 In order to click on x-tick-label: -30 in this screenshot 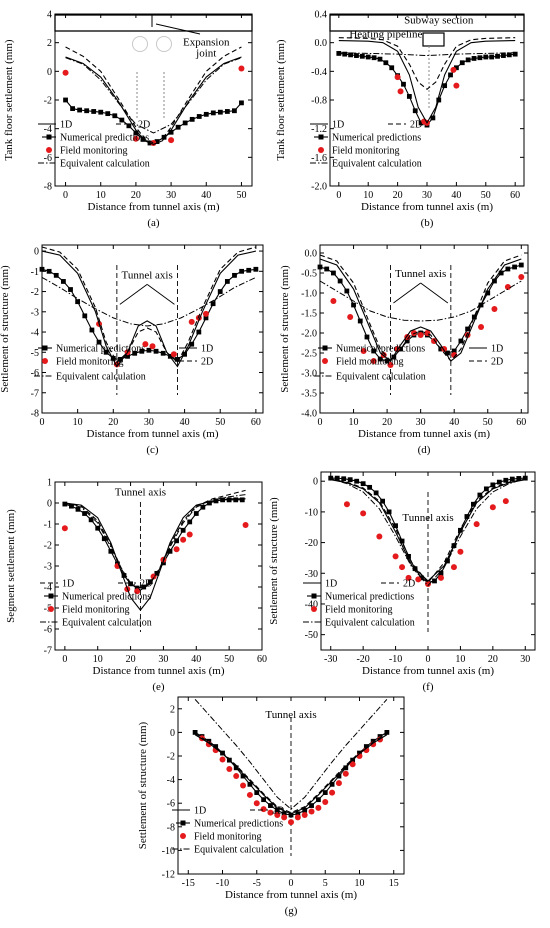, I will do `click(330, 659)`.